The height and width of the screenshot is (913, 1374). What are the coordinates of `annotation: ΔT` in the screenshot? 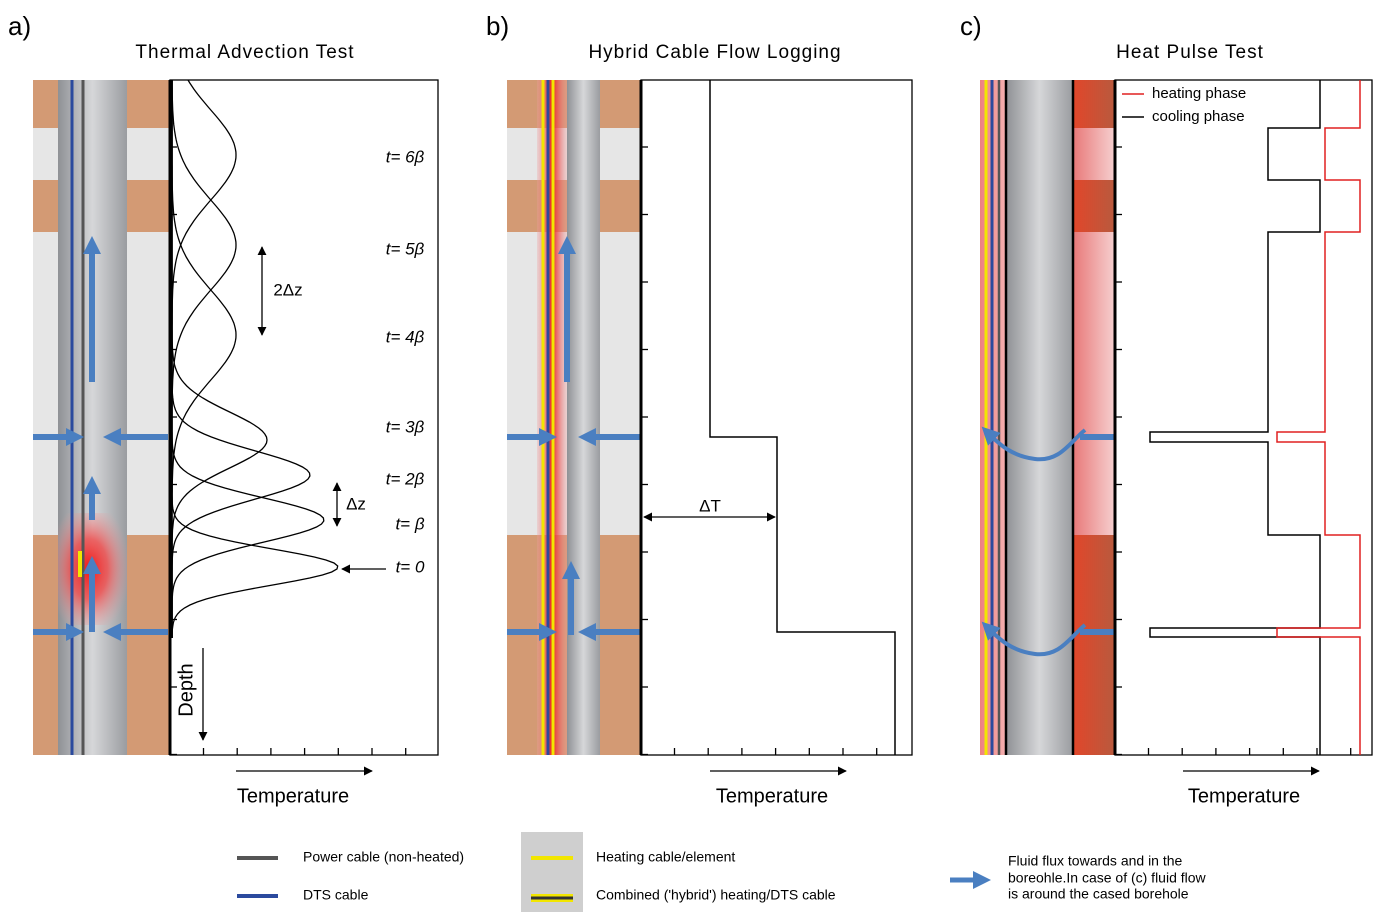 It's located at (710, 505).